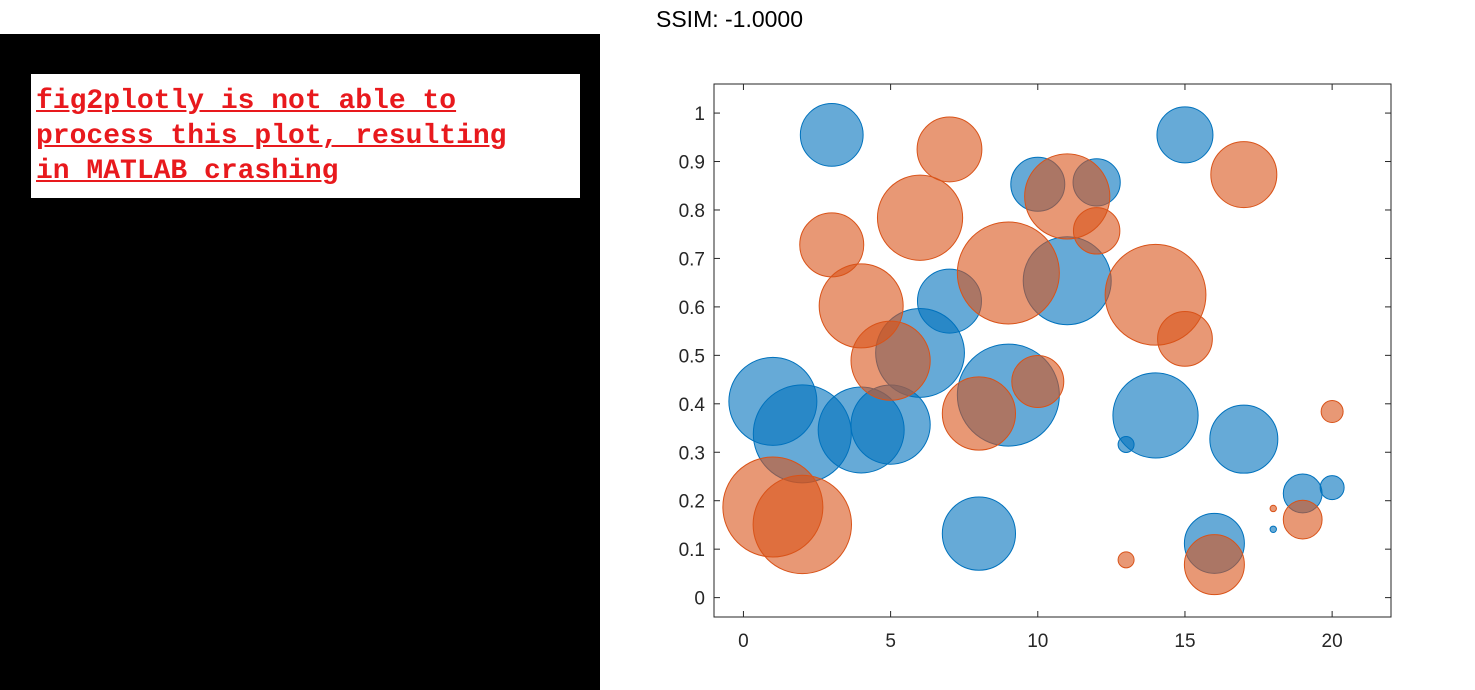 The height and width of the screenshot is (690, 1475). I want to click on y-tick-label: 0.6, so click(692, 308).